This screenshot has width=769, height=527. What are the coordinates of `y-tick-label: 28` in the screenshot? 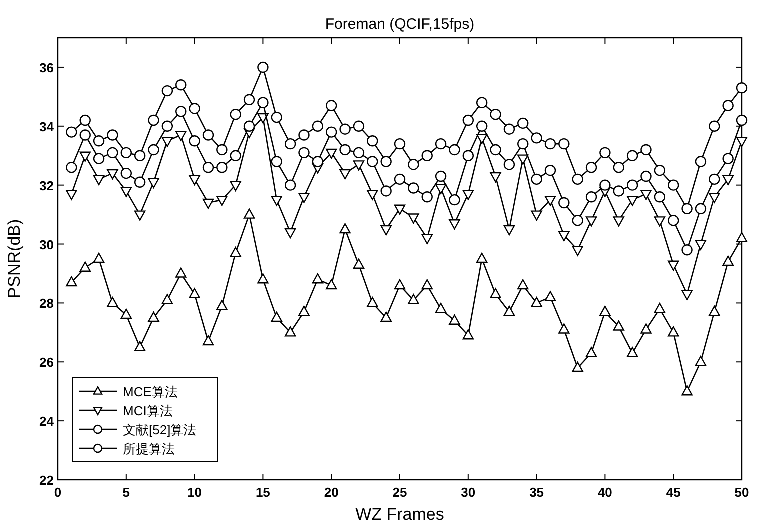 It's located at (47, 304).